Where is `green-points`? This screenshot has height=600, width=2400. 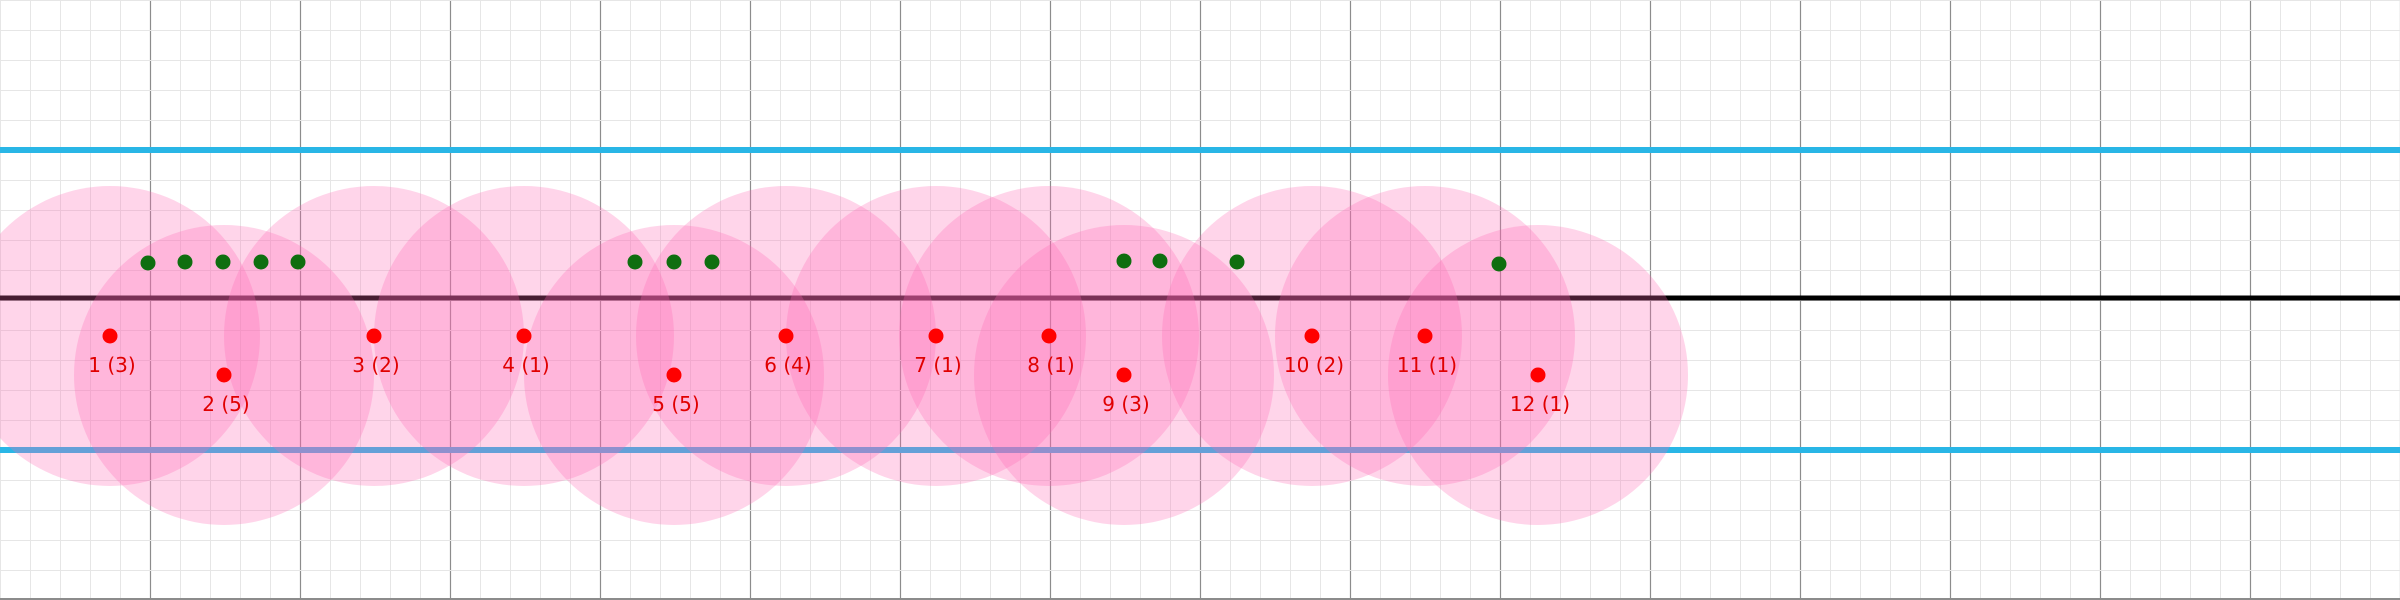
green-points is located at coordinates (823, 262).